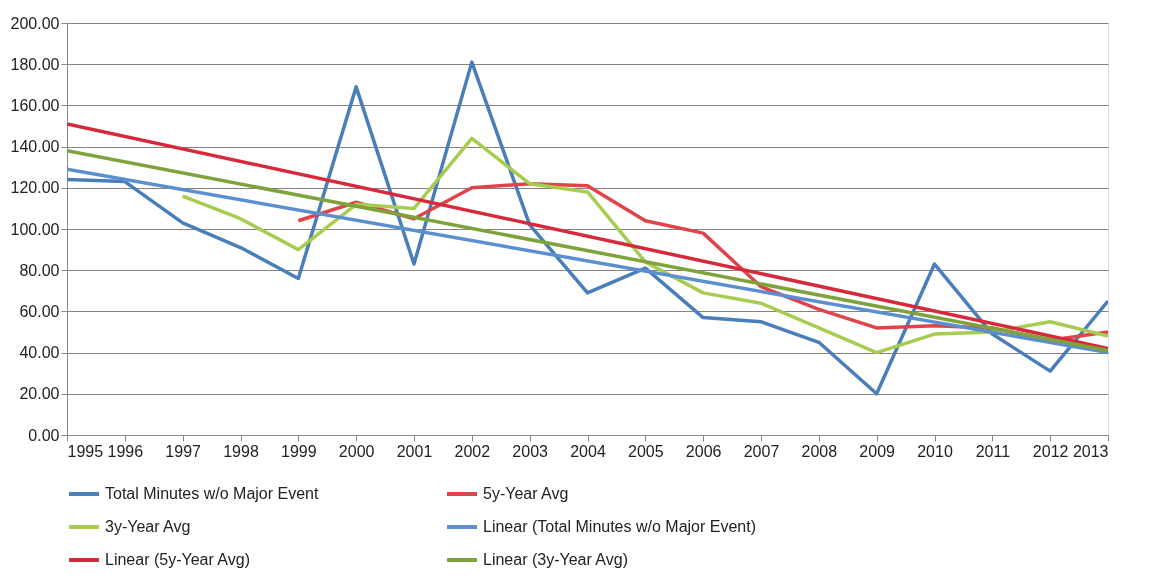 This screenshot has width=1149, height=578. What do you see at coordinates (35, 105) in the screenshot?
I see `y-tick-label: 160.00` at bounding box center [35, 105].